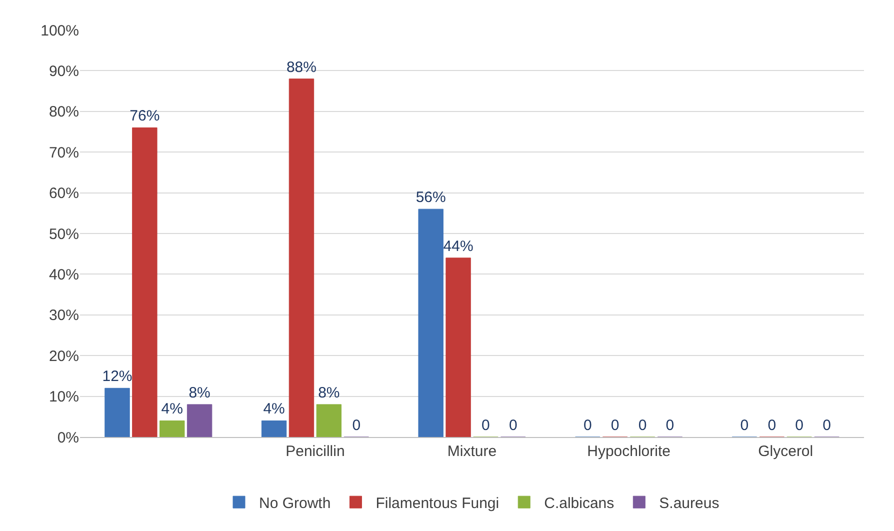 The image size is (894, 531). I want to click on y-tick-label: 40%, so click(63, 275).